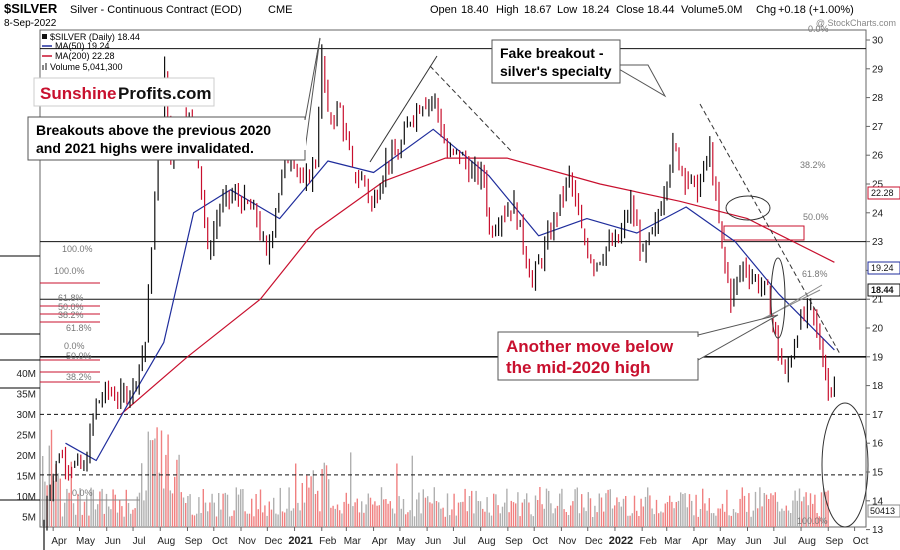 The width and height of the screenshot is (900, 550). What do you see at coordinates (807, 541) in the screenshot?
I see `time-tick-label: Aug` at bounding box center [807, 541].